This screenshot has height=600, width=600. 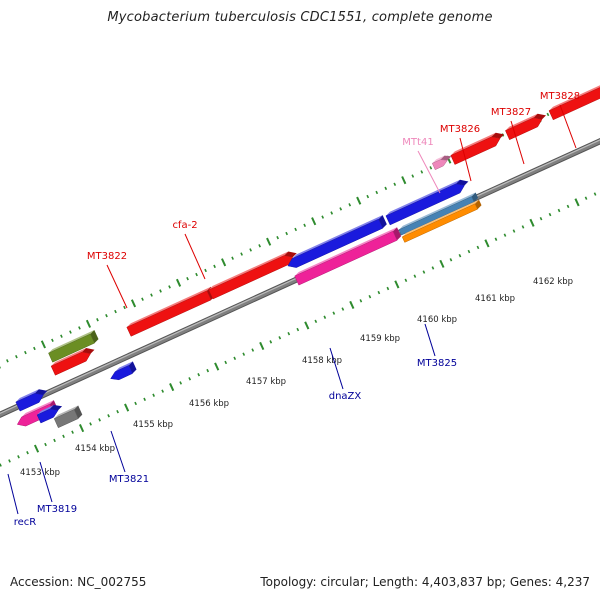 I want to click on scale-tick-label: 4161 kbp, so click(x=495, y=299).